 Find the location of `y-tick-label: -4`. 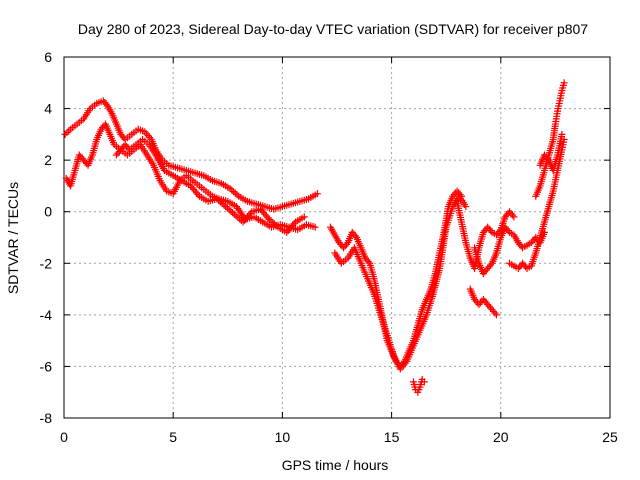

y-tick-label: -4 is located at coordinates (46, 315).